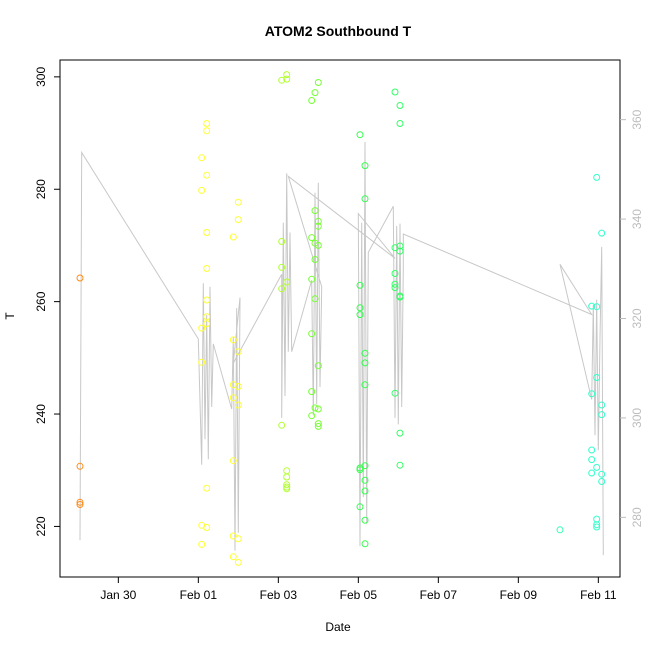 Image resolution: width=650 pixels, height=650 pixels. I want to click on x-tick-label: Feb 07, so click(439, 595).